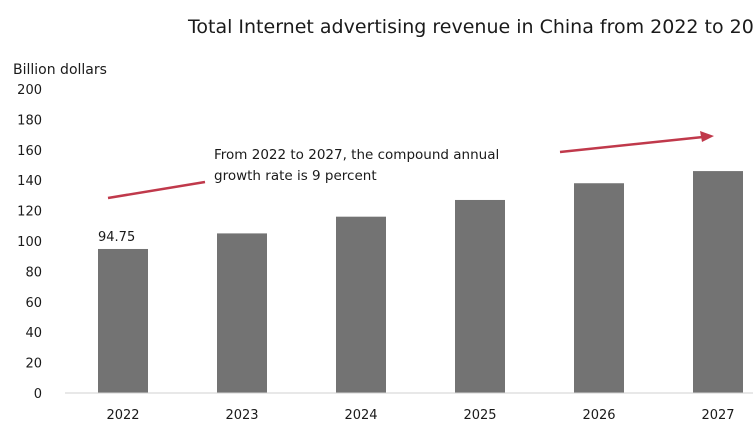 The image size is (753, 421). Describe the element at coordinates (156, 190) in the screenshot. I see `trend-arrow-left` at that location.